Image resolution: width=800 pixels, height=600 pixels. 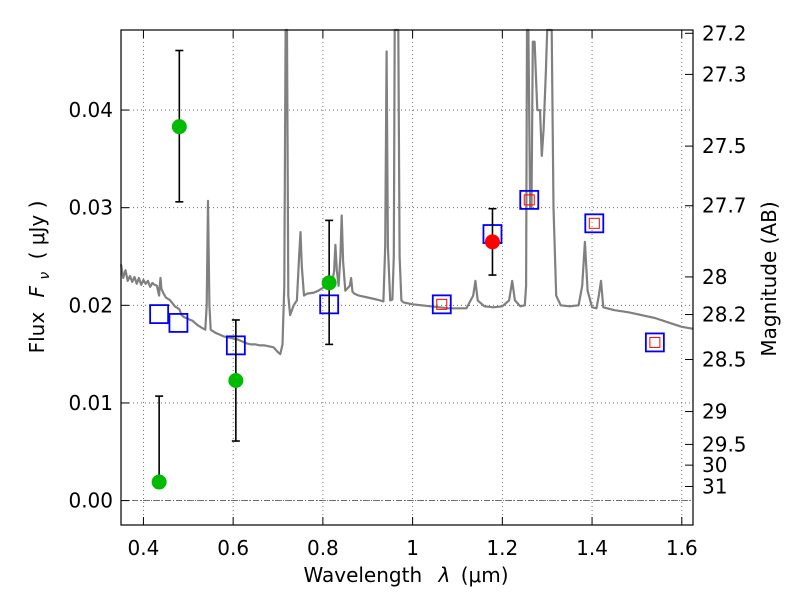 What do you see at coordinates (592, 548) in the screenshot?
I see `x-tick-label: 1.4` at bounding box center [592, 548].